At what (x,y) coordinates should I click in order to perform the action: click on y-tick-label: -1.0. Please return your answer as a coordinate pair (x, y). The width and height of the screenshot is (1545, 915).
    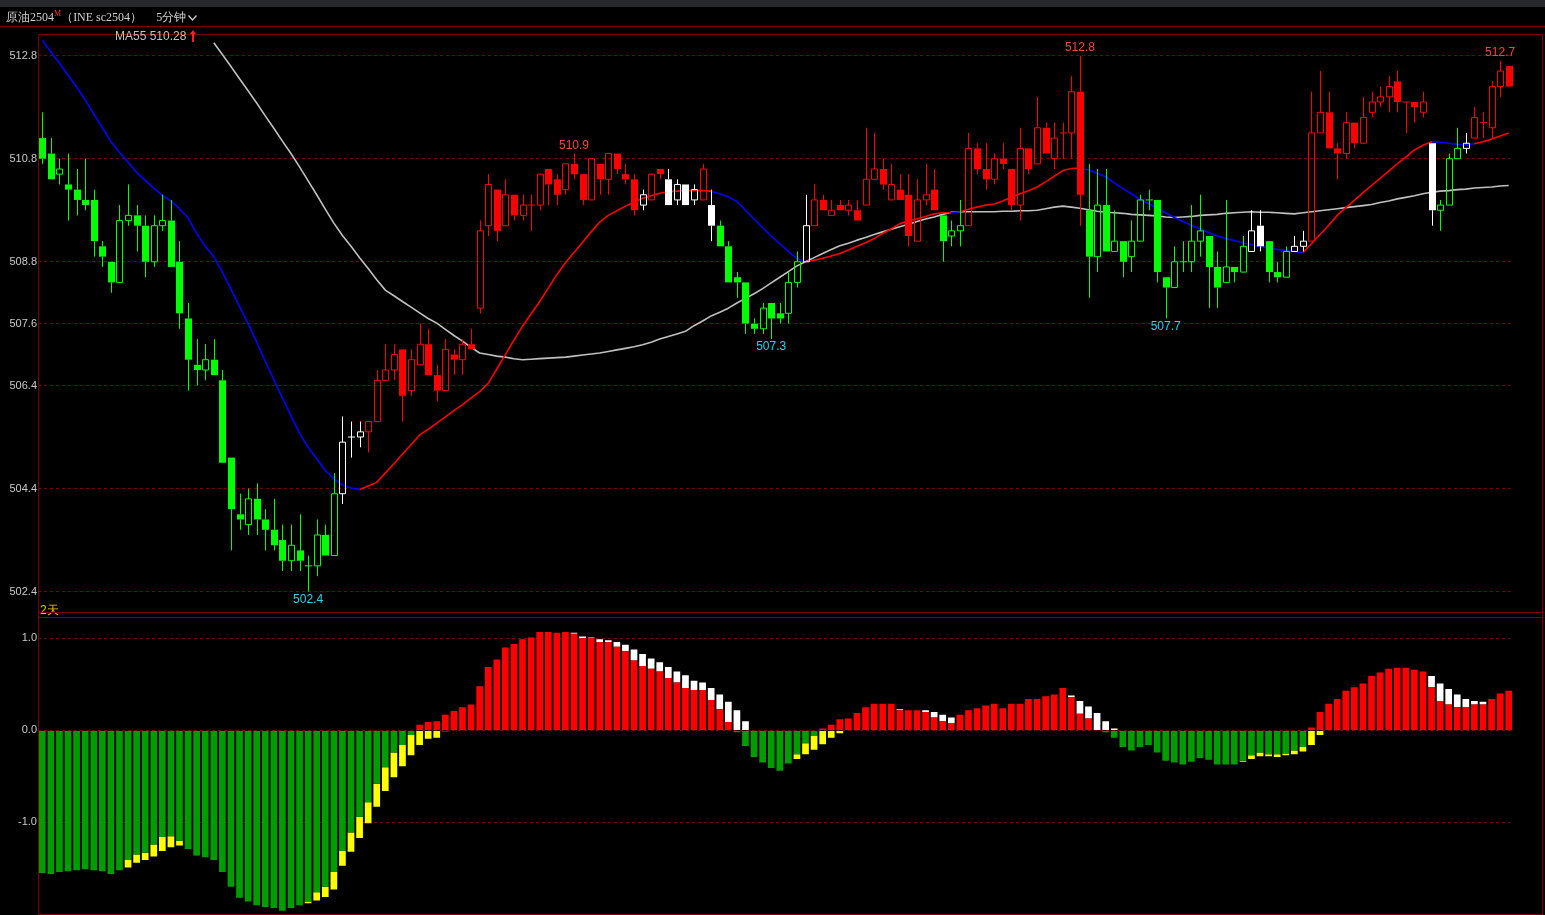
    Looking at the image, I should click on (27, 821).